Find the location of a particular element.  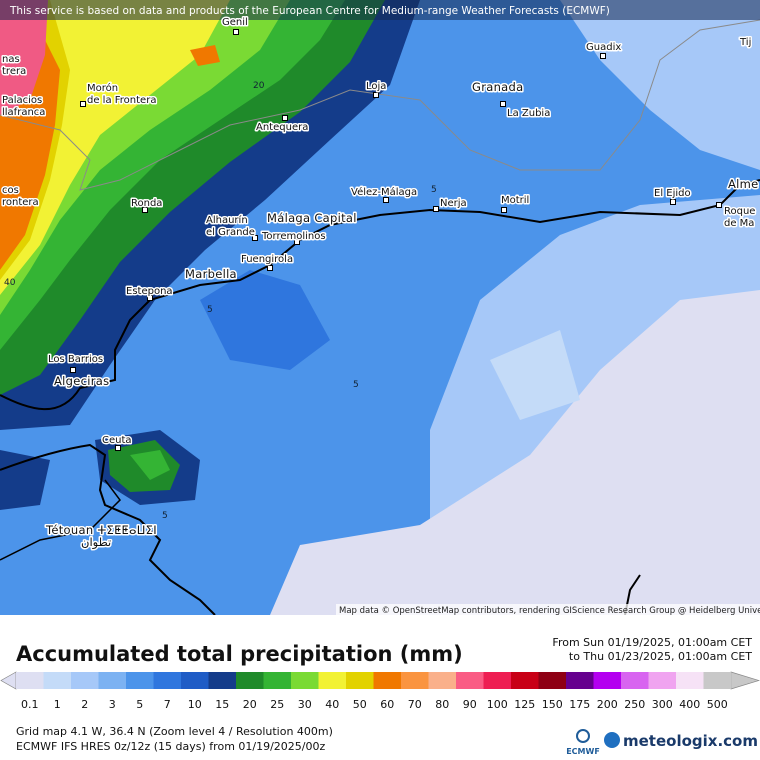

place-label: Vélez-Málaga is located at coordinates (384, 192).